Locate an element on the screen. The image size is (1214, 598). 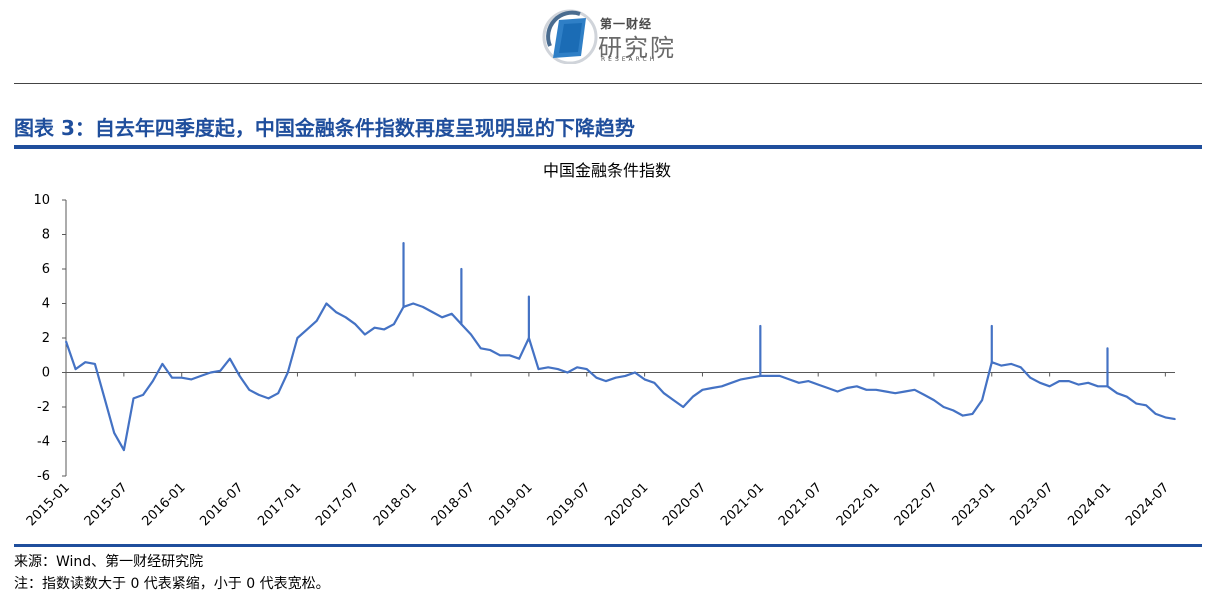
logo-sub-text: RESEARCH is located at coordinates (629, 59).